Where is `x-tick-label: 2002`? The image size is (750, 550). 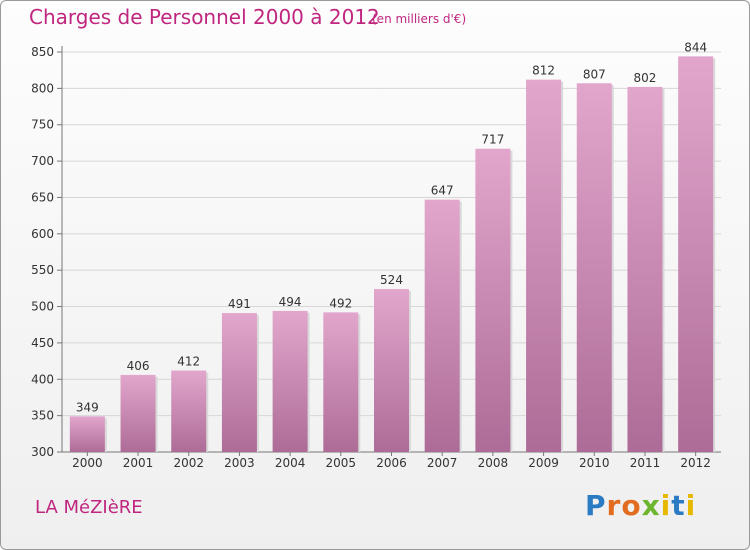 x-tick-label: 2002 is located at coordinates (188, 463).